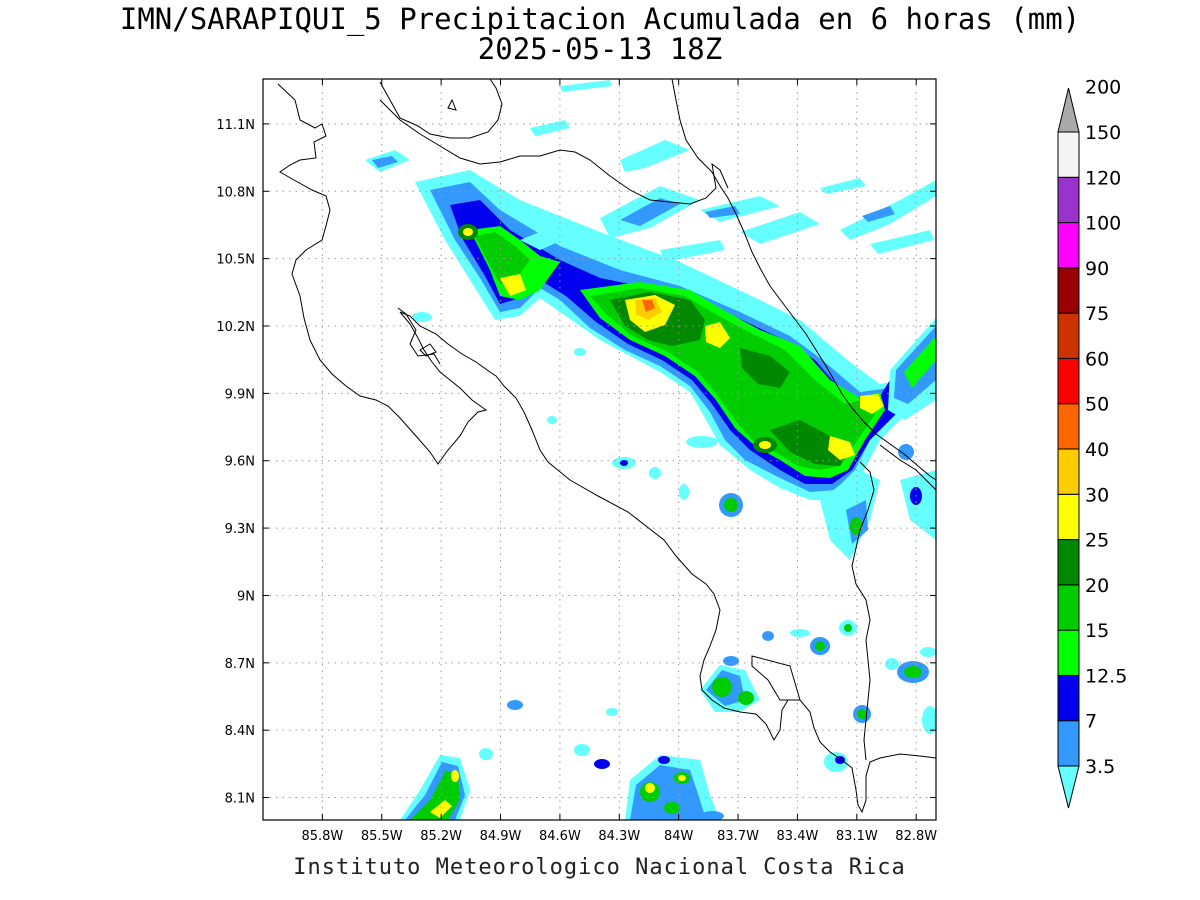 The image size is (1200, 900). Describe the element at coordinates (1097, 495) in the screenshot. I see `colorbar-level-label: 30` at that location.